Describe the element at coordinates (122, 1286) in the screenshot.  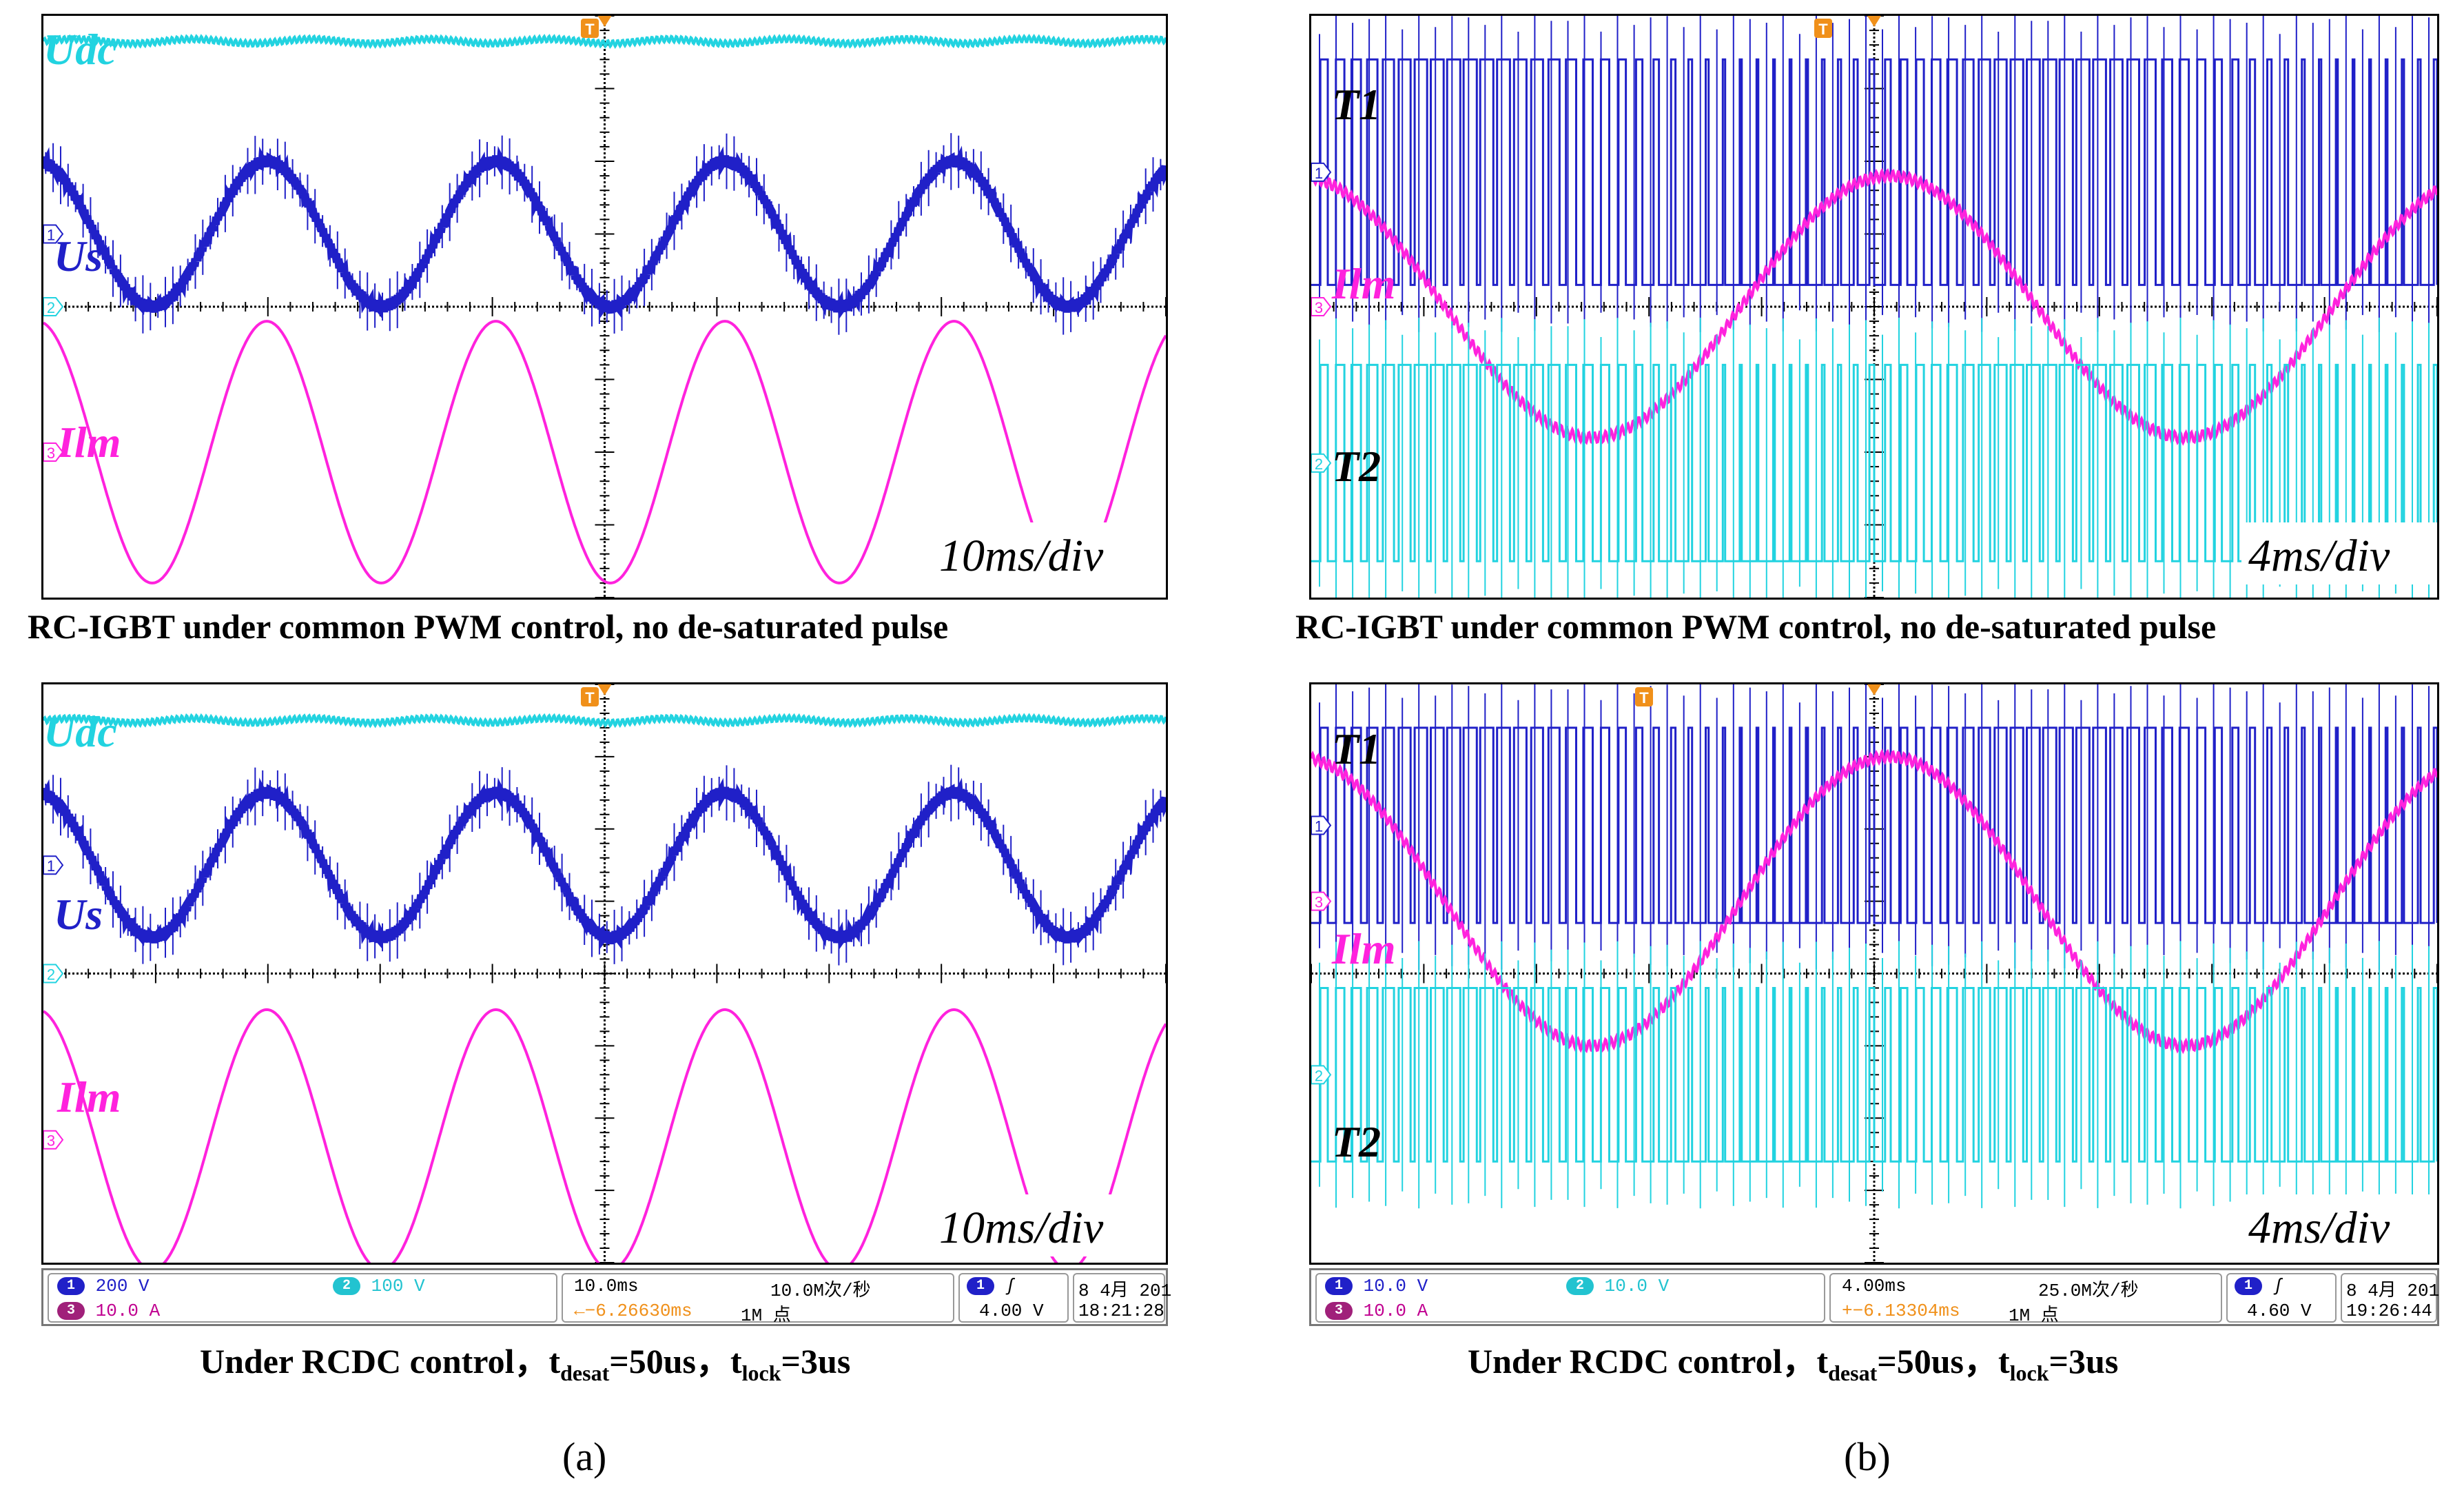
I see `ch1-scale: 200 V` at that location.